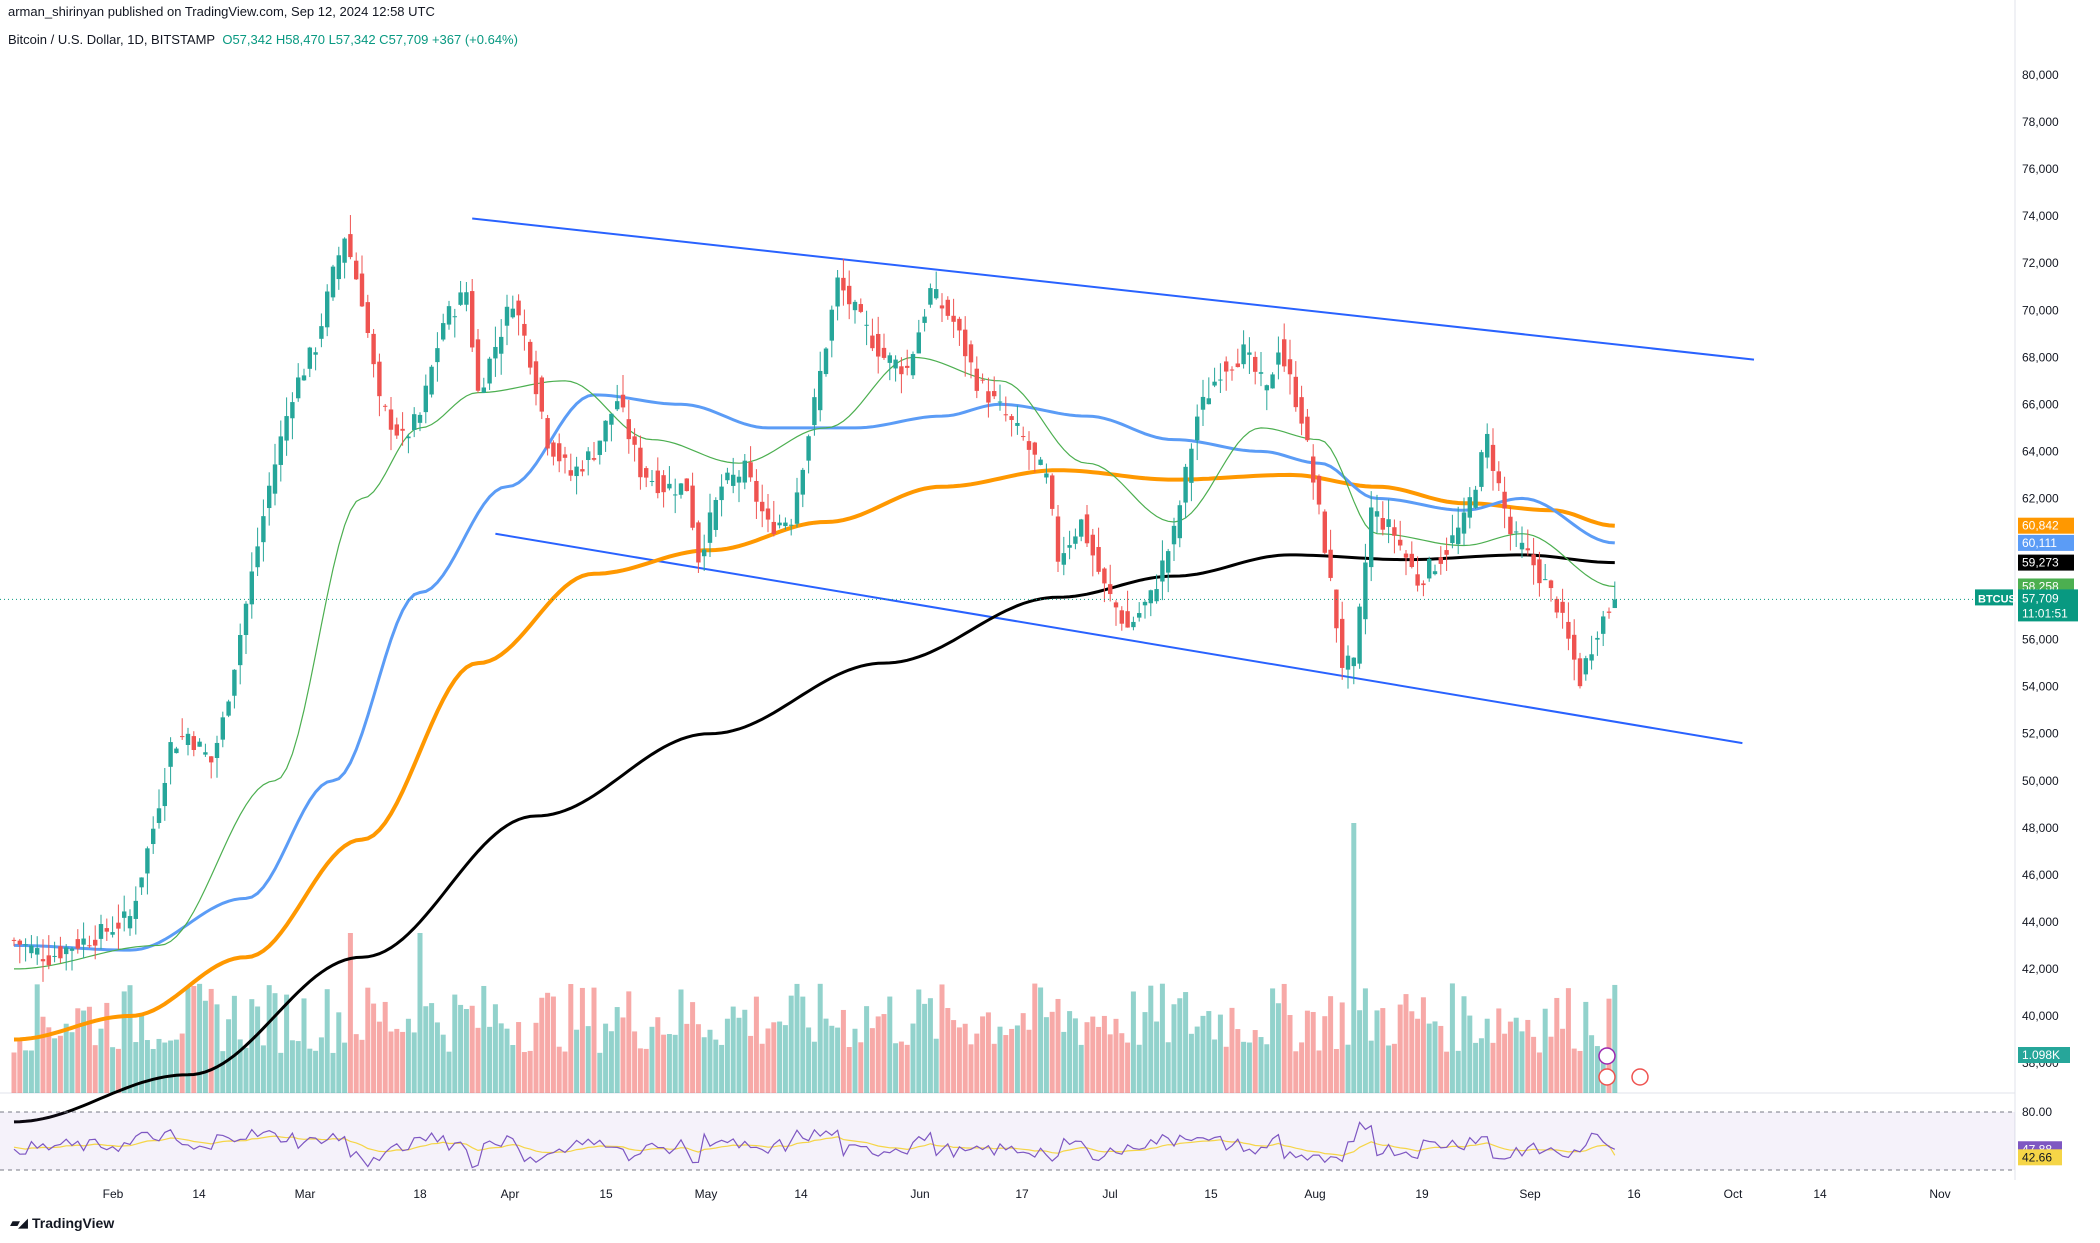  Describe the element at coordinates (1607, 1077) in the screenshot. I see `flag-us-icon` at that location.